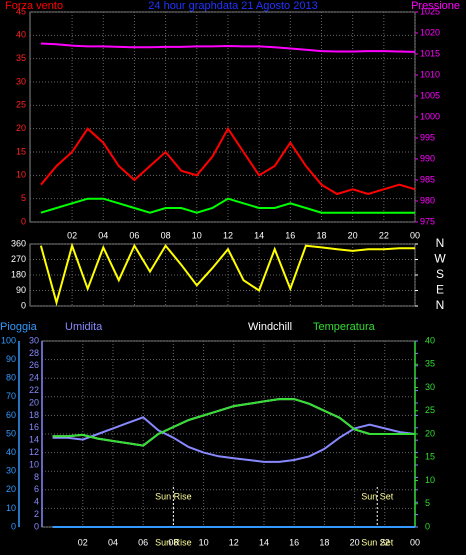 This screenshot has height=555, width=466. What do you see at coordinates (34, 427) in the screenshot?
I see `y3-tick-label: 16` at bounding box center [34, 427].